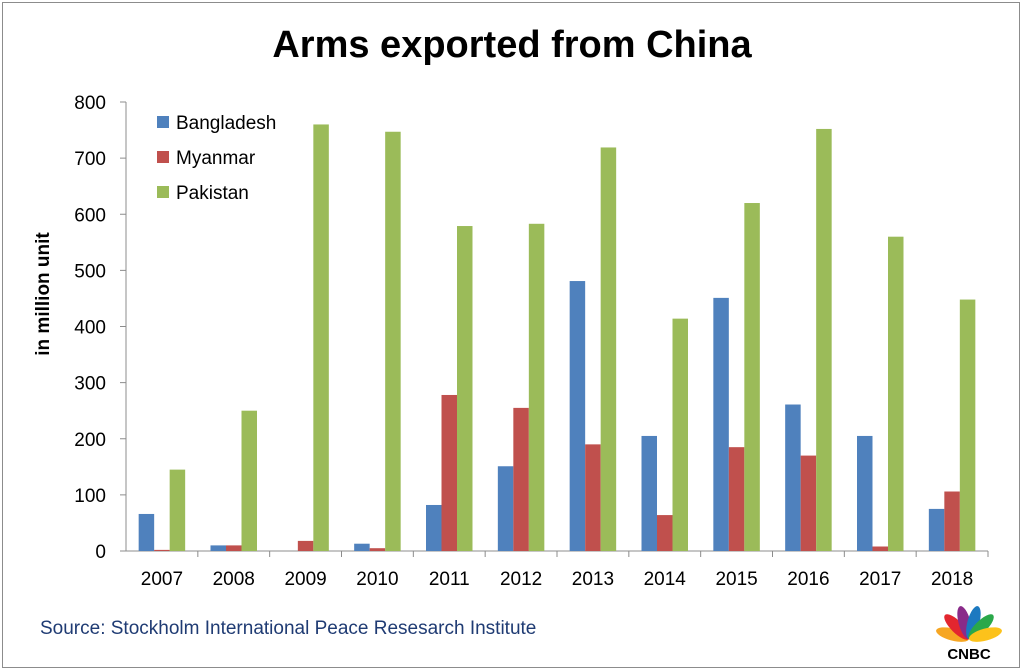  Describe the element at coordinates (321, 337) in the screenshot. I see `bar-pakistan-2009` at that location.